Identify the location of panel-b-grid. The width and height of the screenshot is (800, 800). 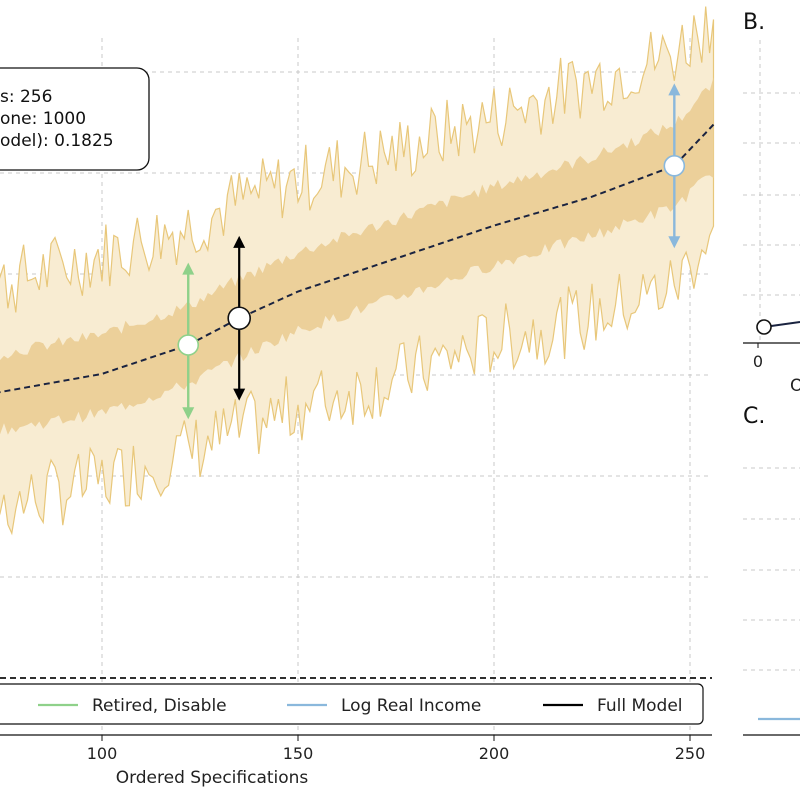
(771, 191).